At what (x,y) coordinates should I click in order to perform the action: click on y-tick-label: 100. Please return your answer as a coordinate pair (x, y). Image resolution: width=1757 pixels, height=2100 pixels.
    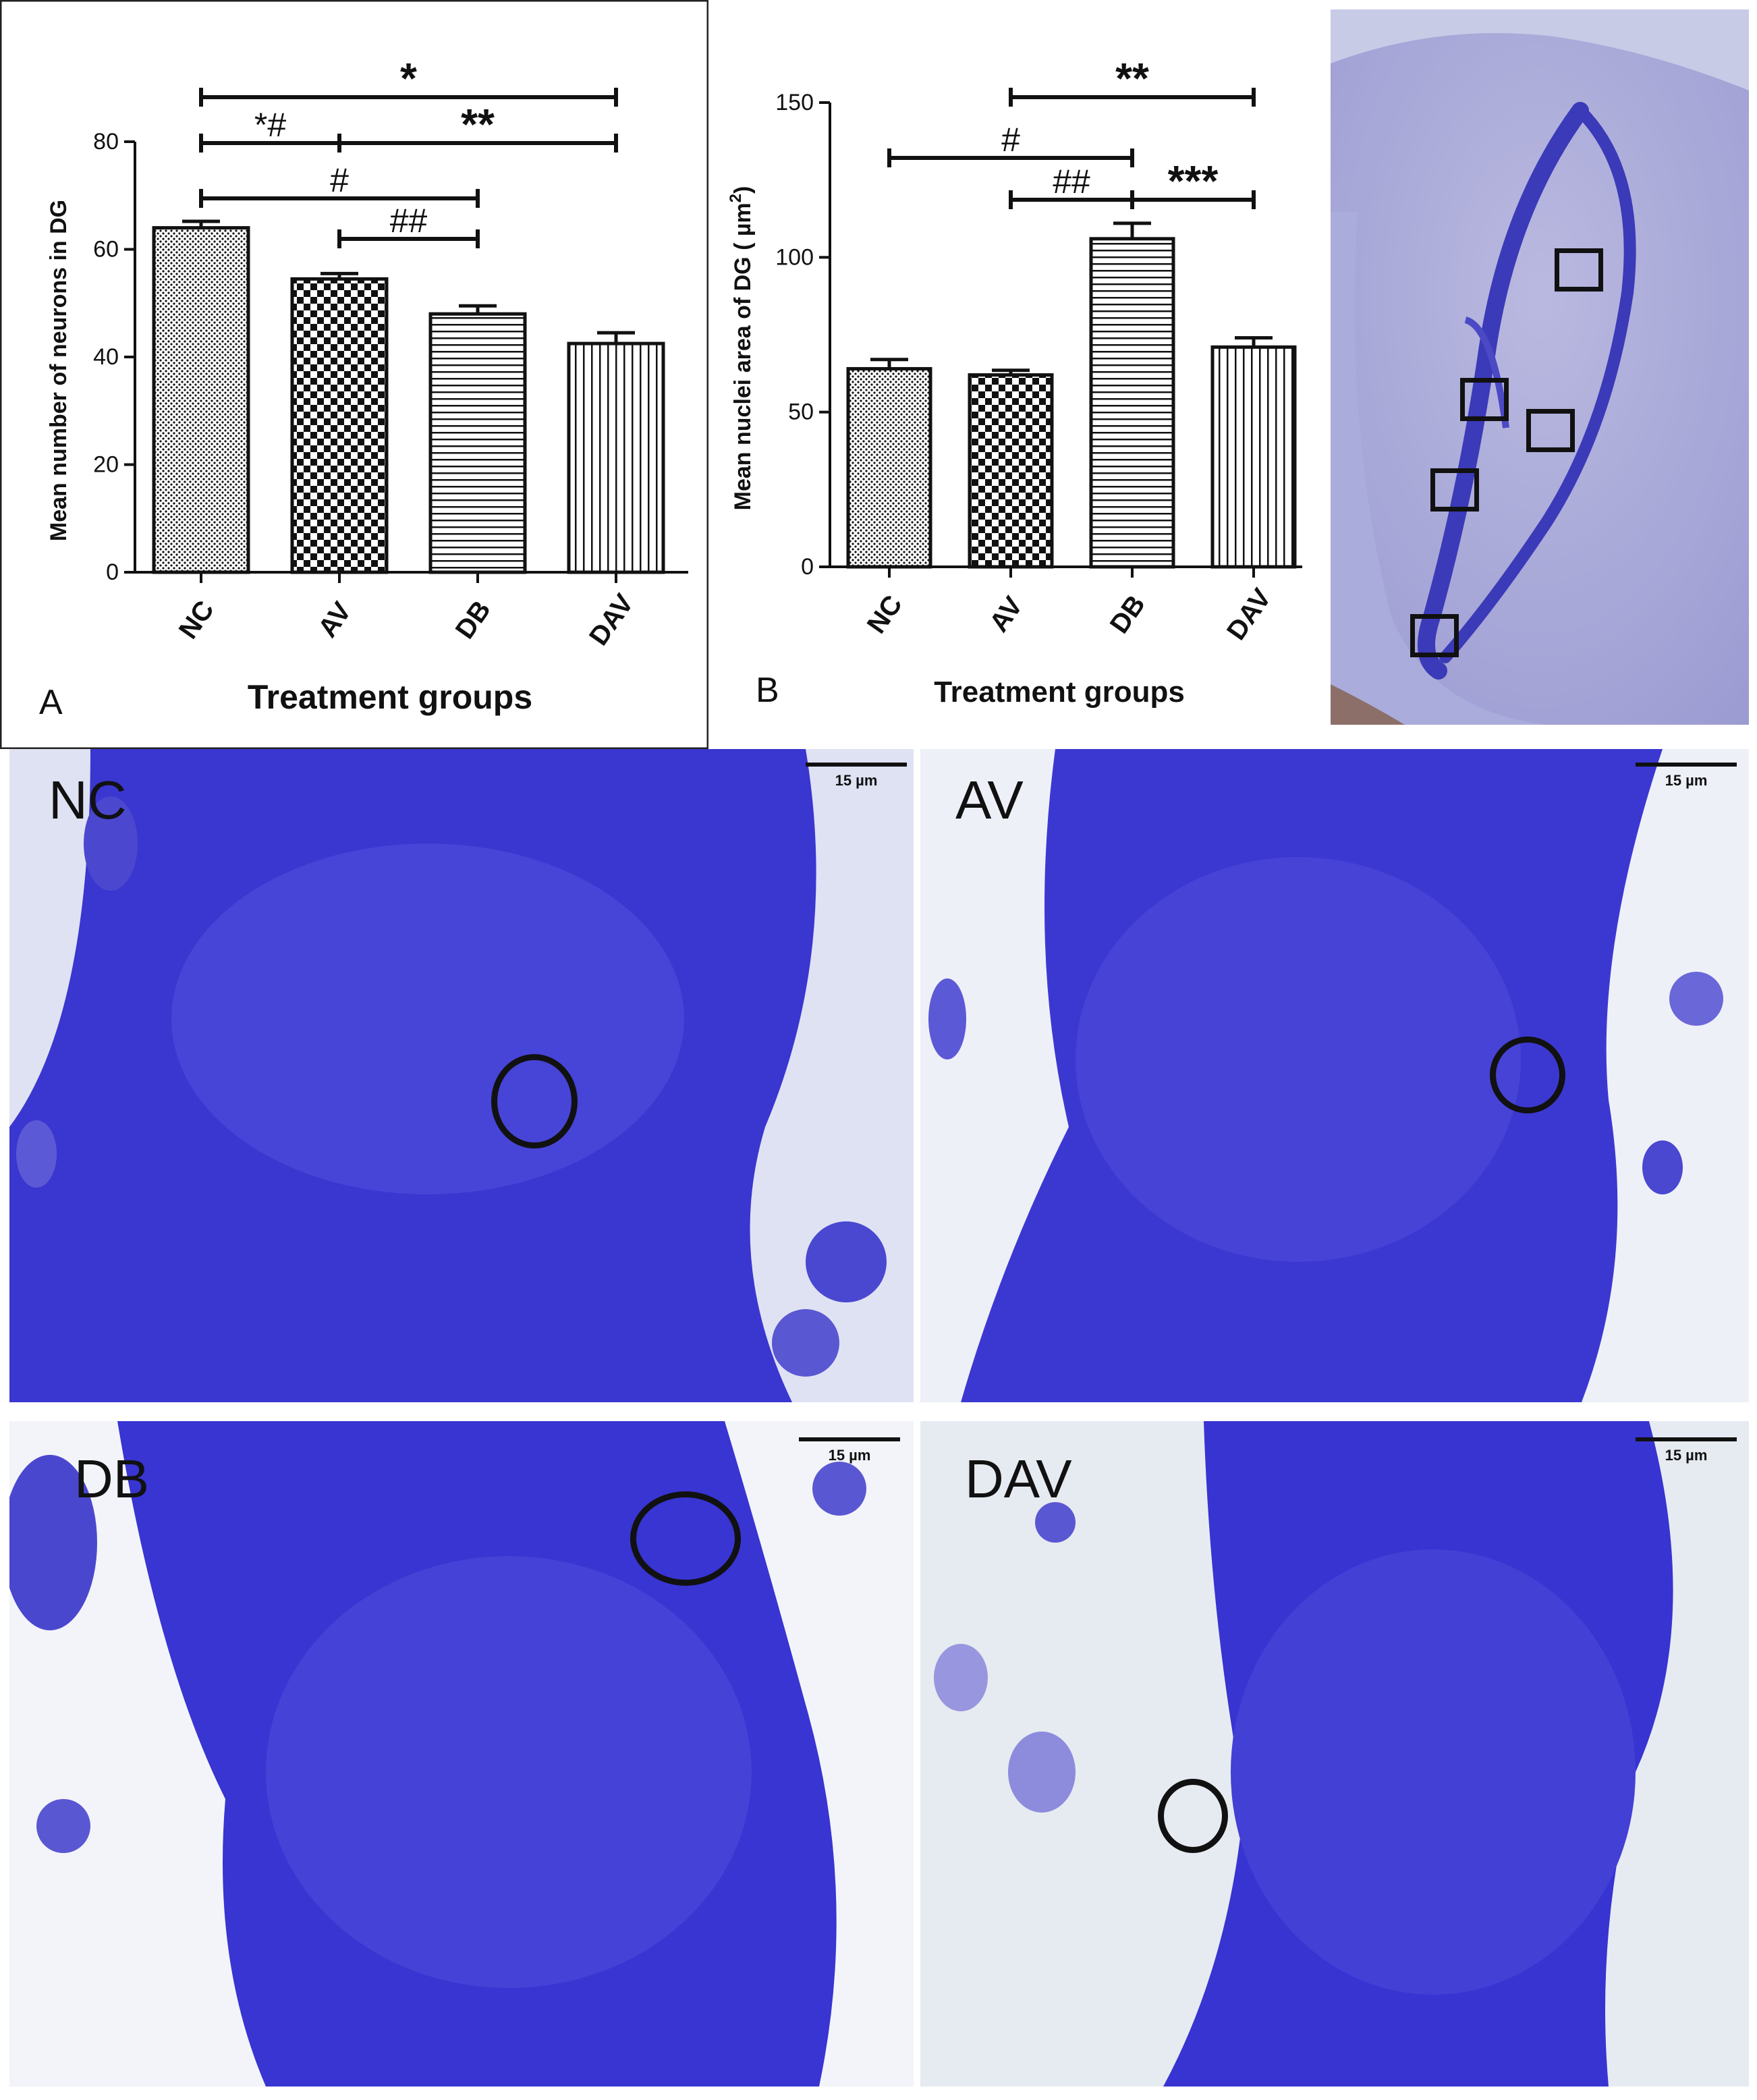
    Looking at the image, I should click on (794, 257).